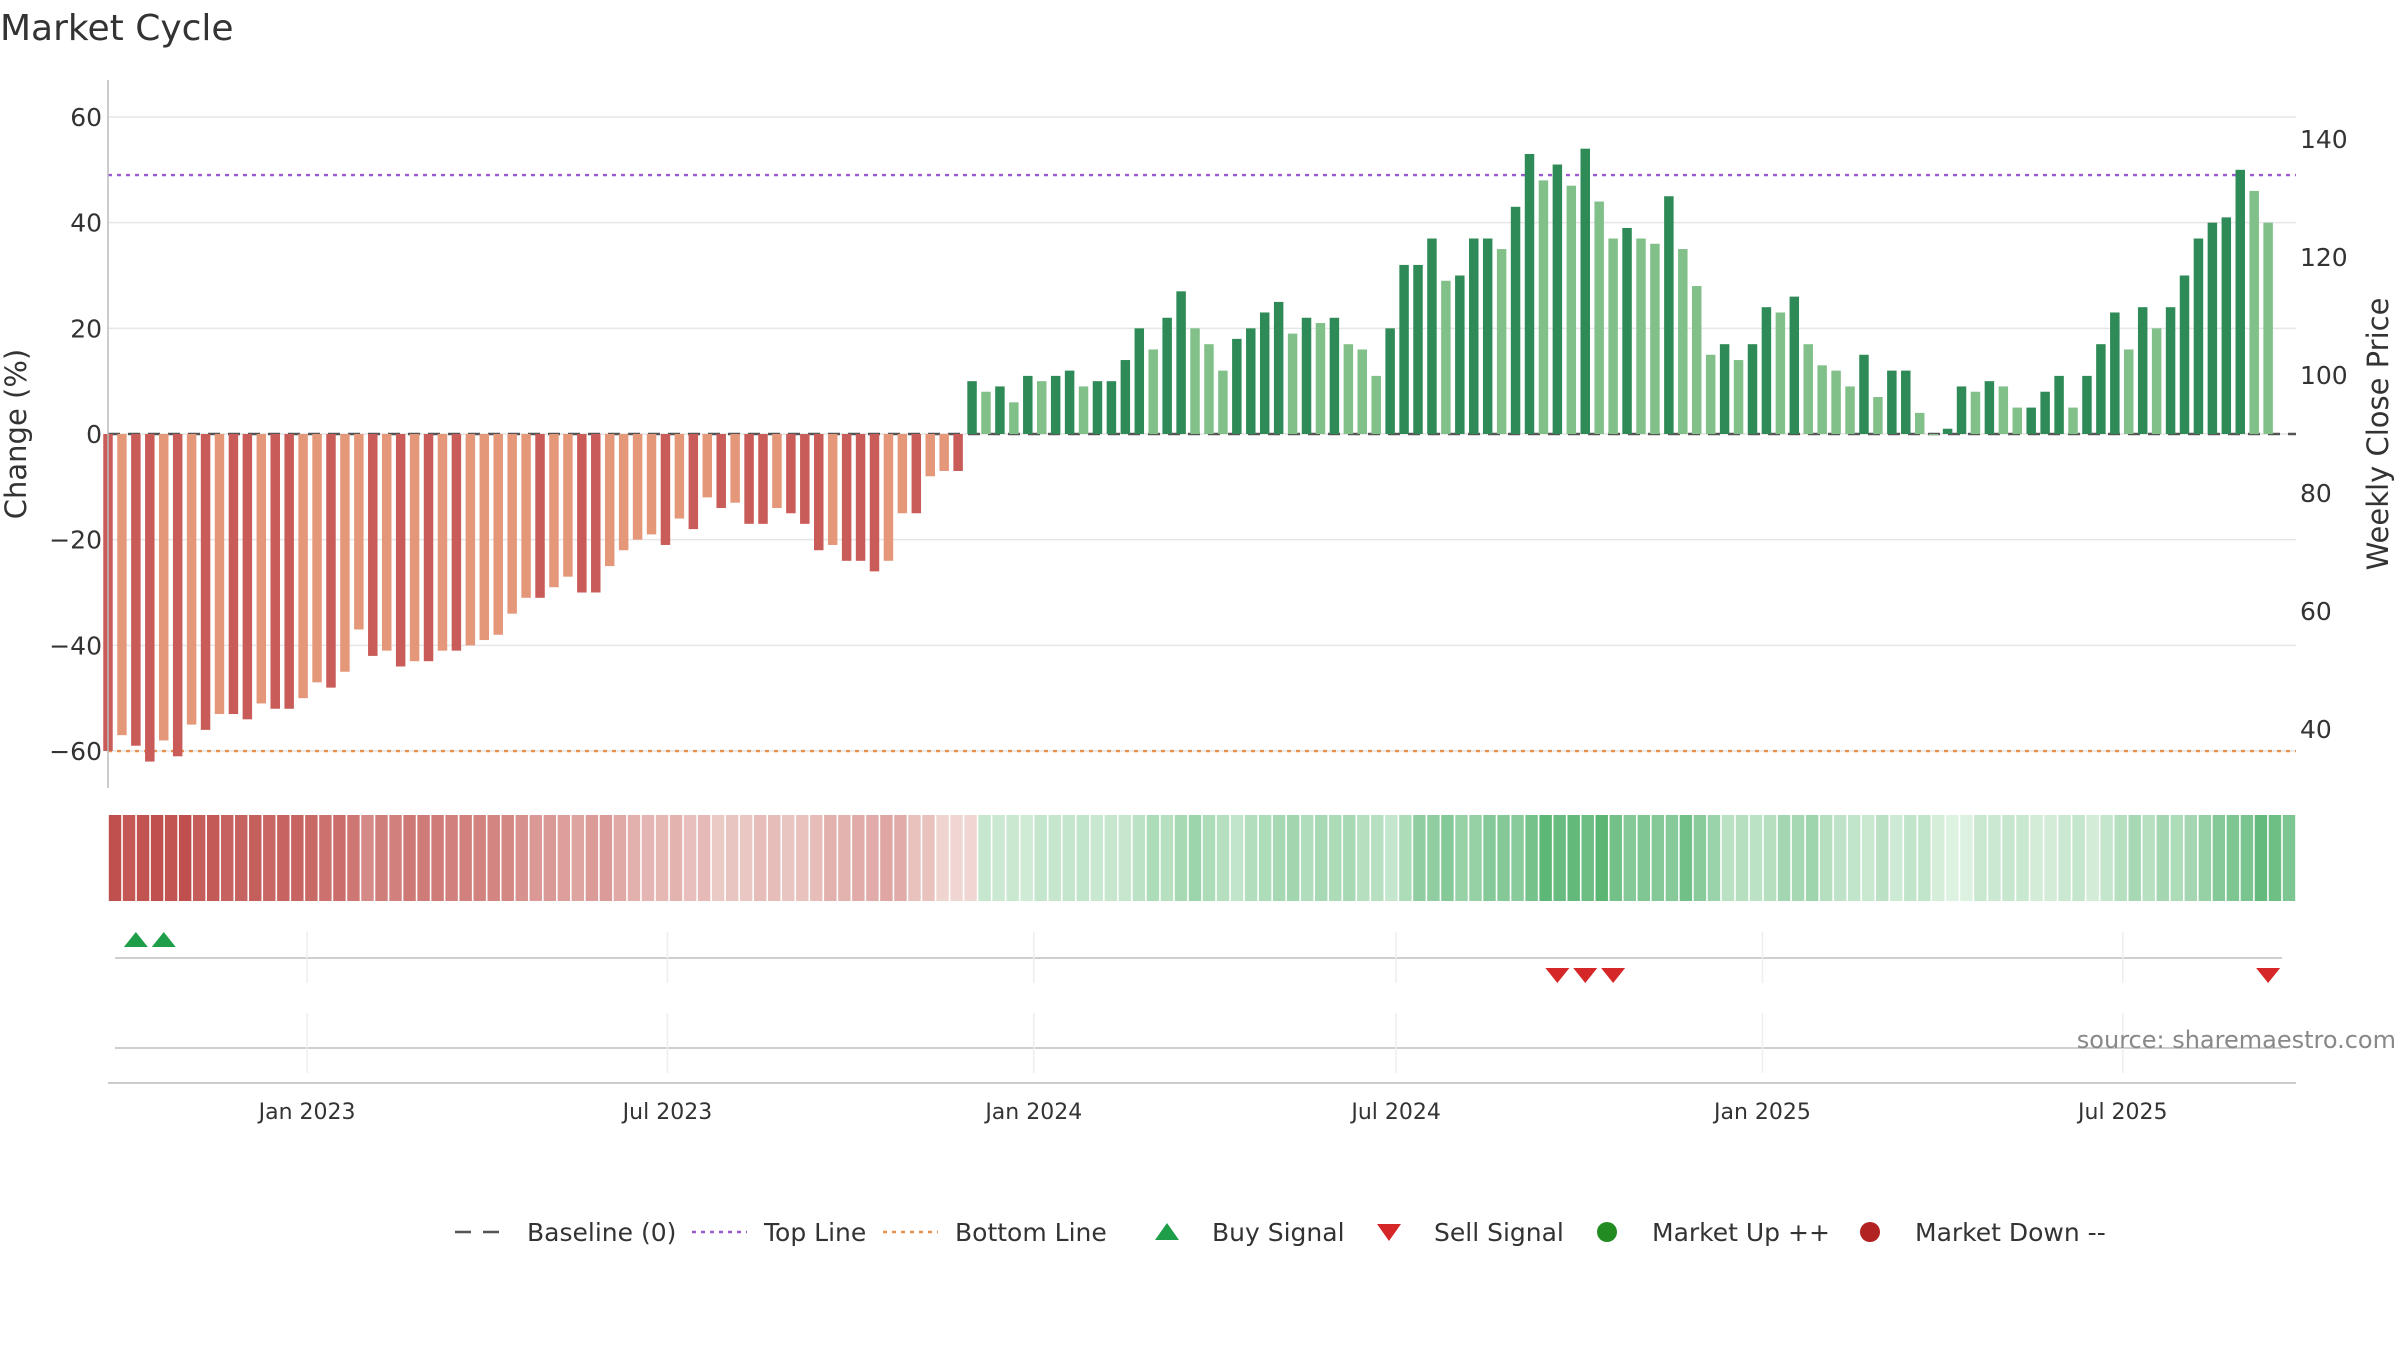  I want to click on legend-item: Bottom Line, so click(995, 1232).